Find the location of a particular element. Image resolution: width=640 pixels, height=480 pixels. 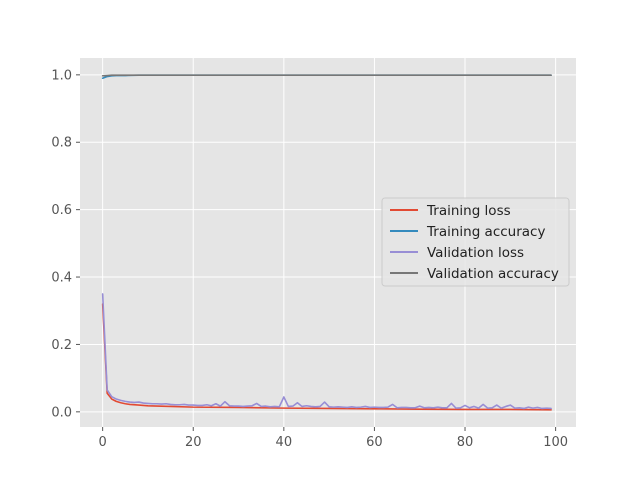

x-tick-label: 20 is located at coordinates (193, 442).